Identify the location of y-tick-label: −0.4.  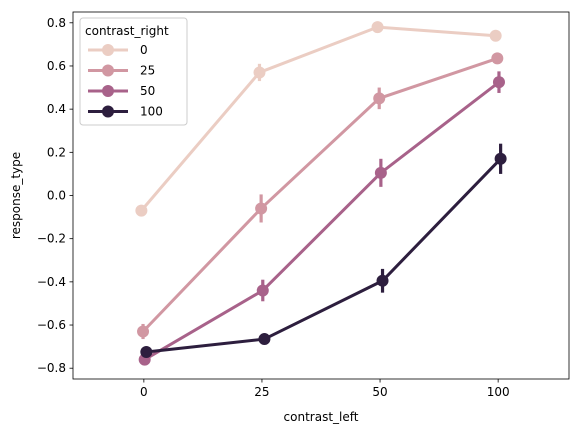
(51, 282).